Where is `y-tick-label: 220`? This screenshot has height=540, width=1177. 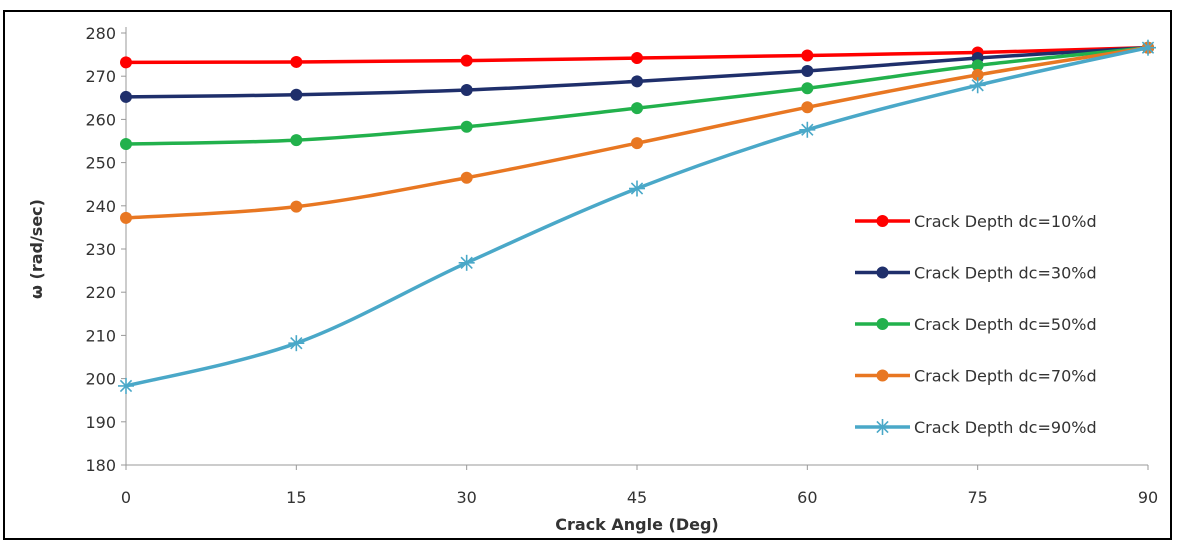 y-tick-label: 220 is located at coordinates (100, 292).